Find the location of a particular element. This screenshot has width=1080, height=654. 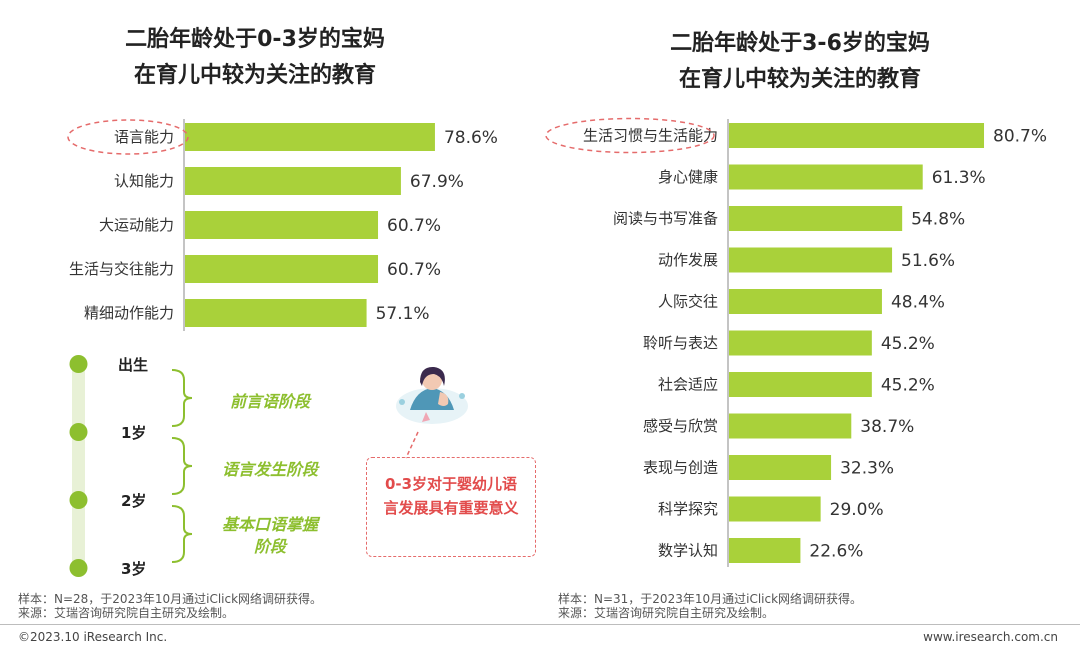

age-label-1: 1岁 is located at coordinates (134, 433).